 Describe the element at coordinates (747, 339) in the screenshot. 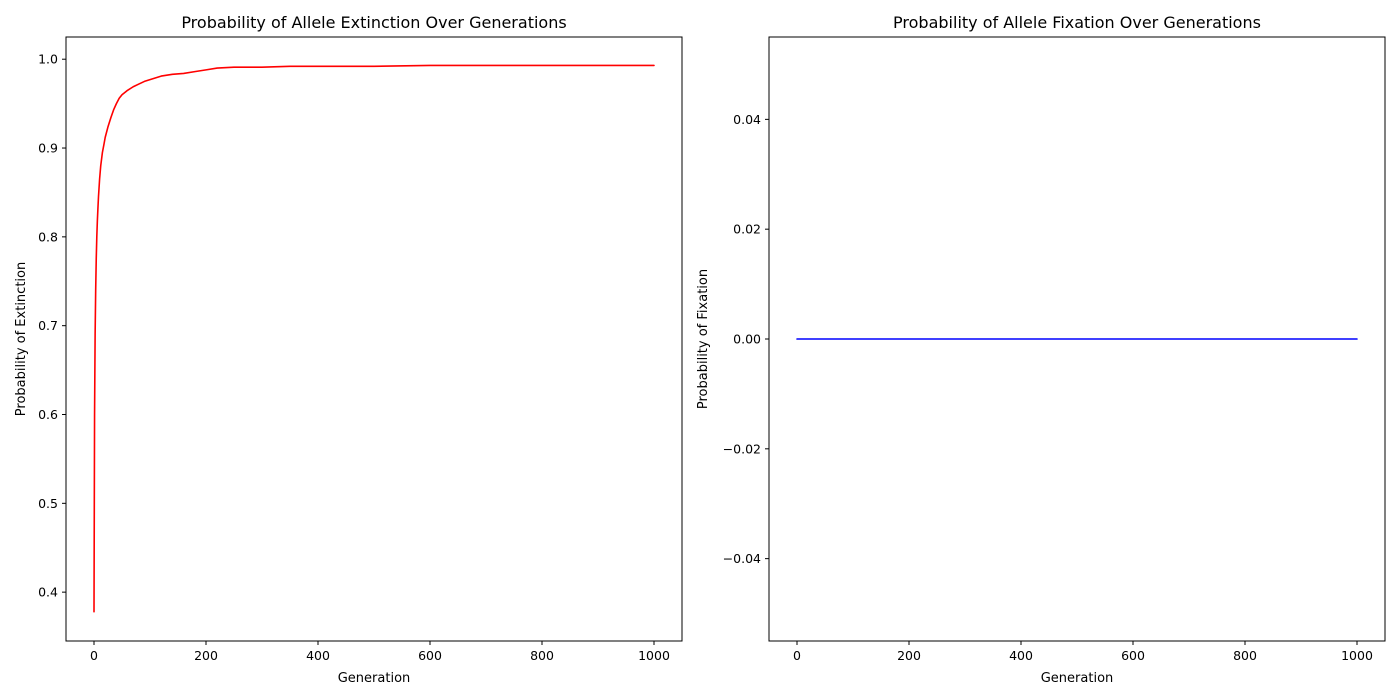

I see `y-tick-label: 0.00` at that location.